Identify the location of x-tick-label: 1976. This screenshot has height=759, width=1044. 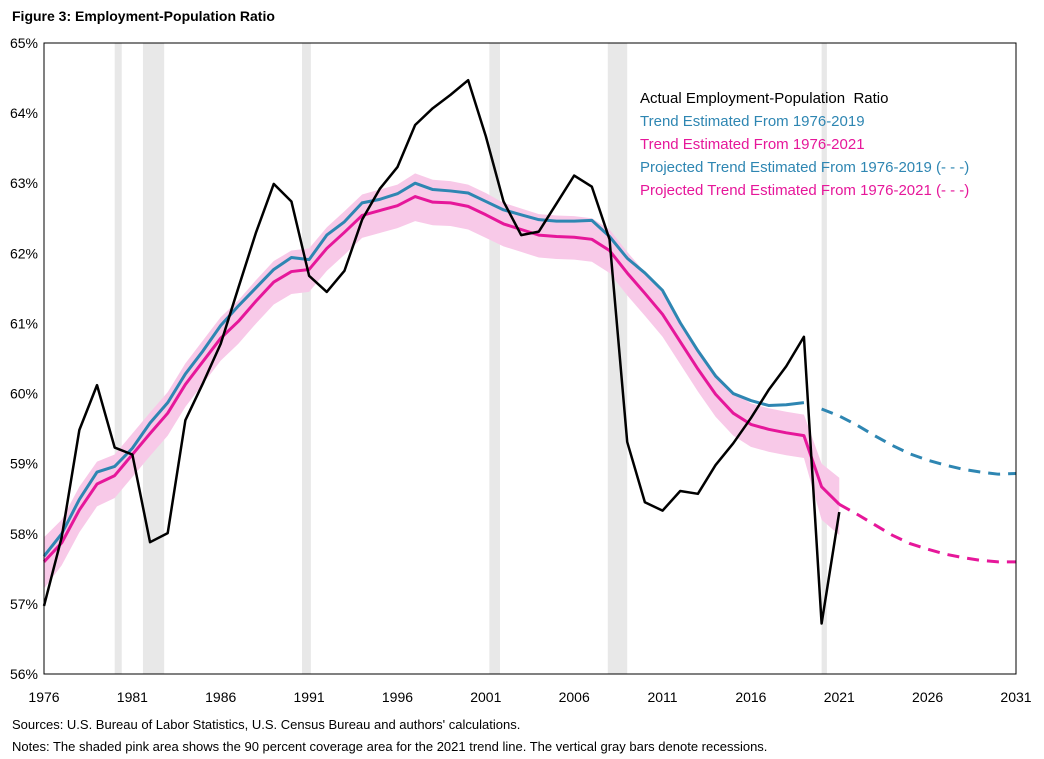
(43, 697).